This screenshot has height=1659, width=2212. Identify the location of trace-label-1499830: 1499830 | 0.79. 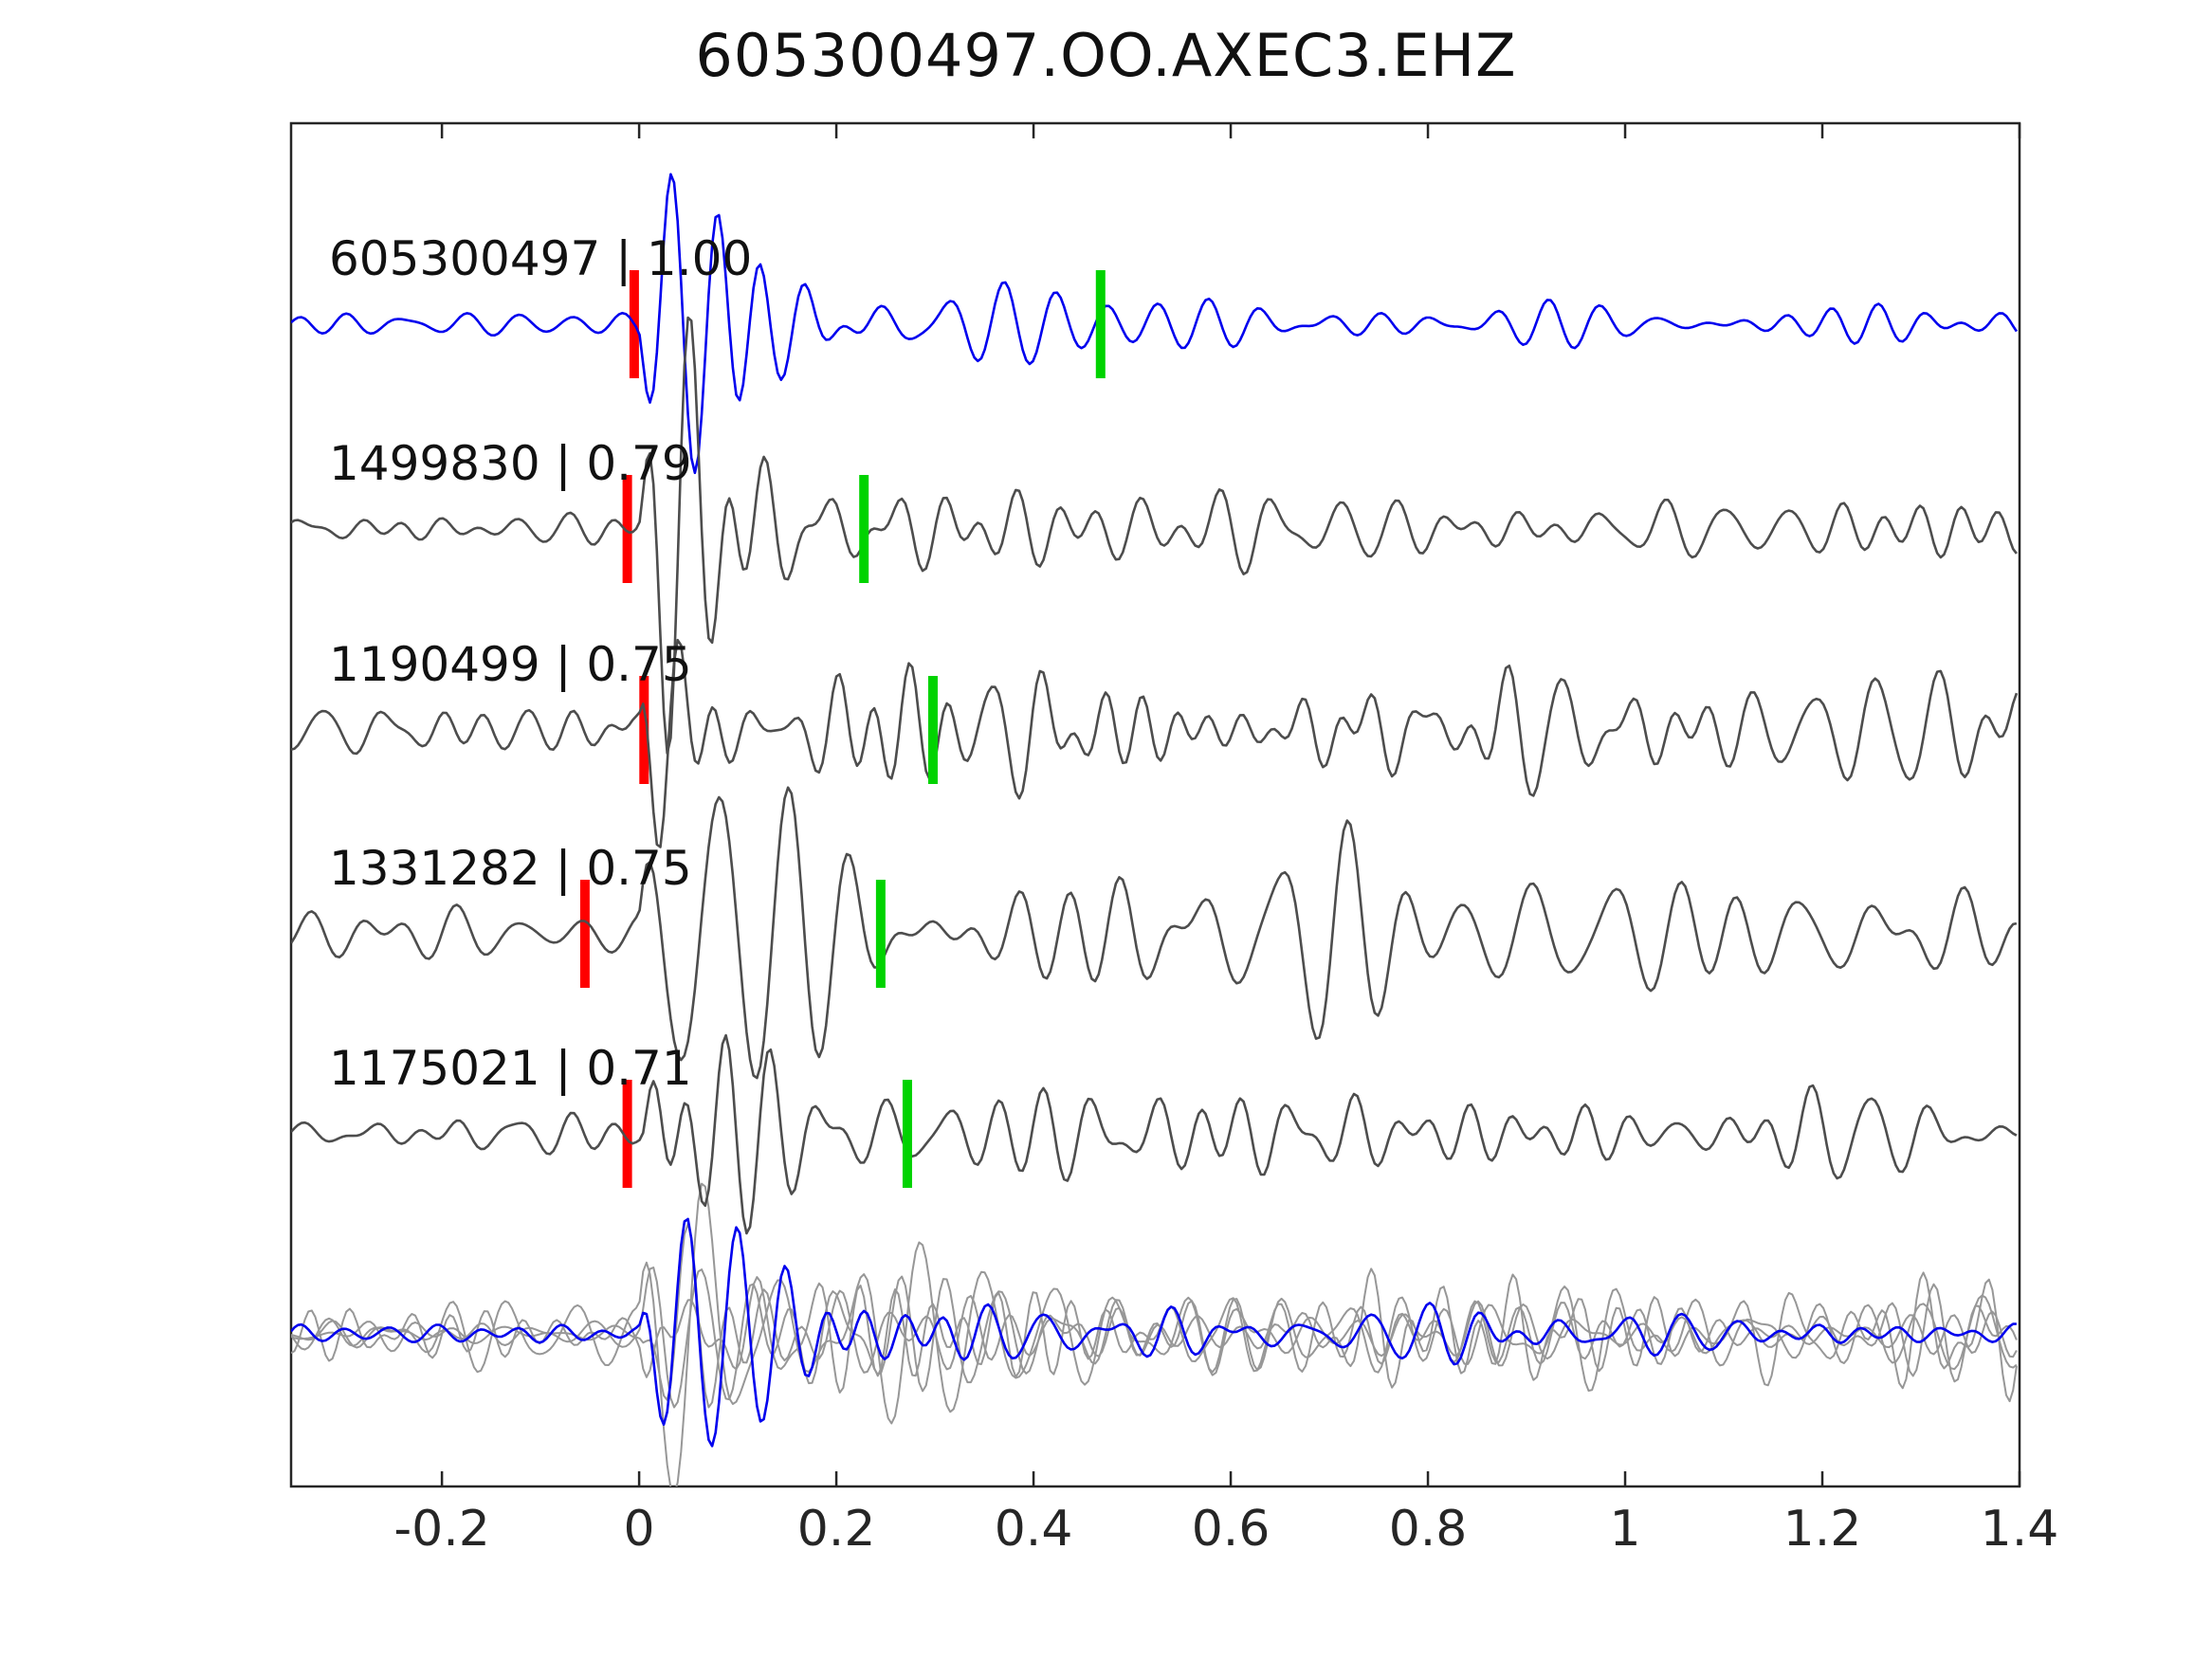
(510, 463).